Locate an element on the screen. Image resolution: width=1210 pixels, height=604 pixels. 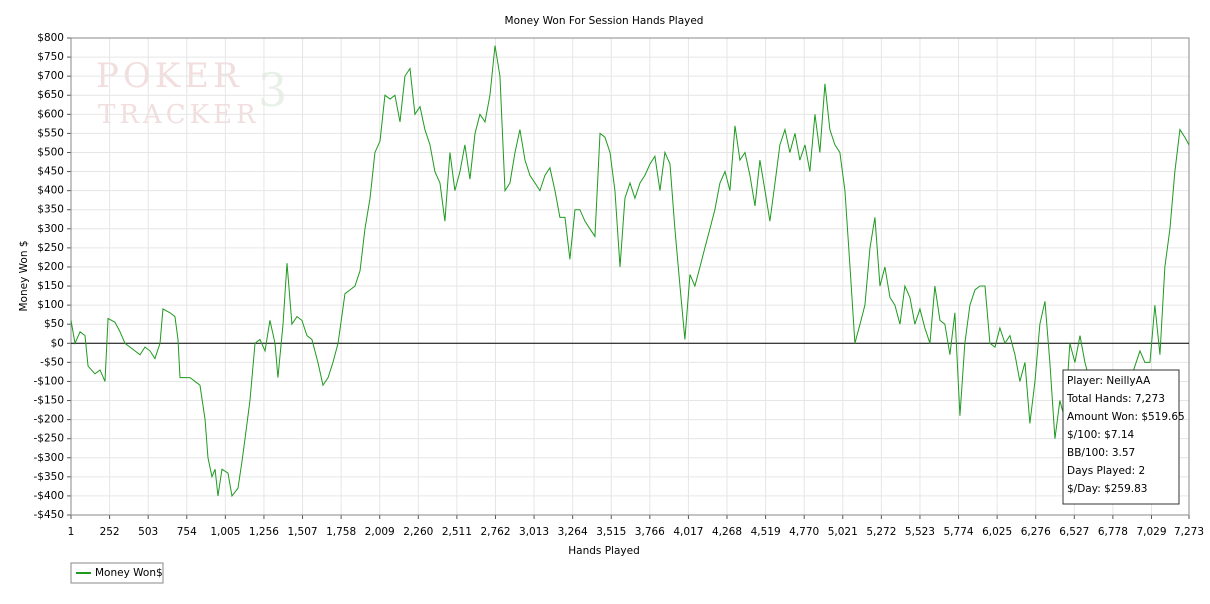
y-tick-label: -$400 is located at coordinates (48, 496).